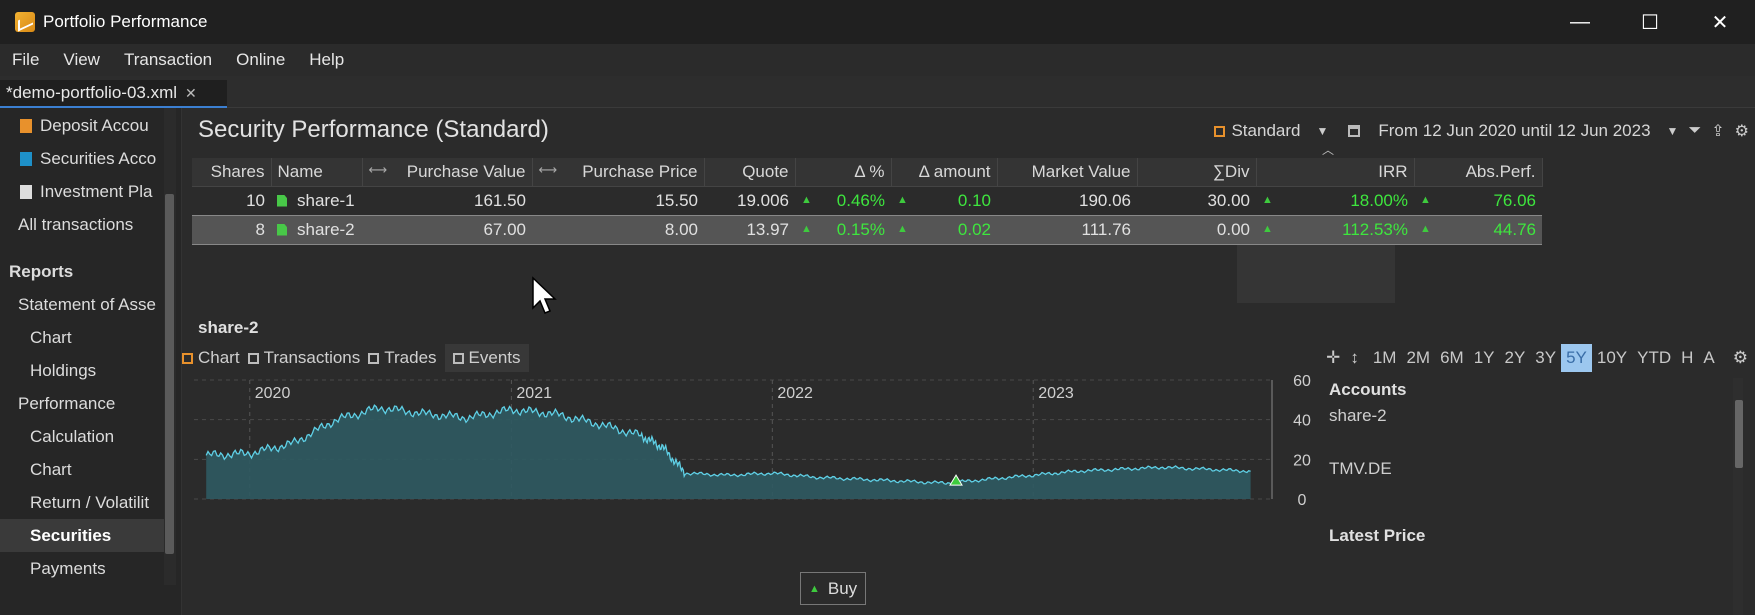 Image resolution: width=1755 pixels, height=615 pixels. What do you see at coordinates (1333, 357) in the screenshot?
I see `crosshair-icon: ✛` at bounding box center [1333, 357].